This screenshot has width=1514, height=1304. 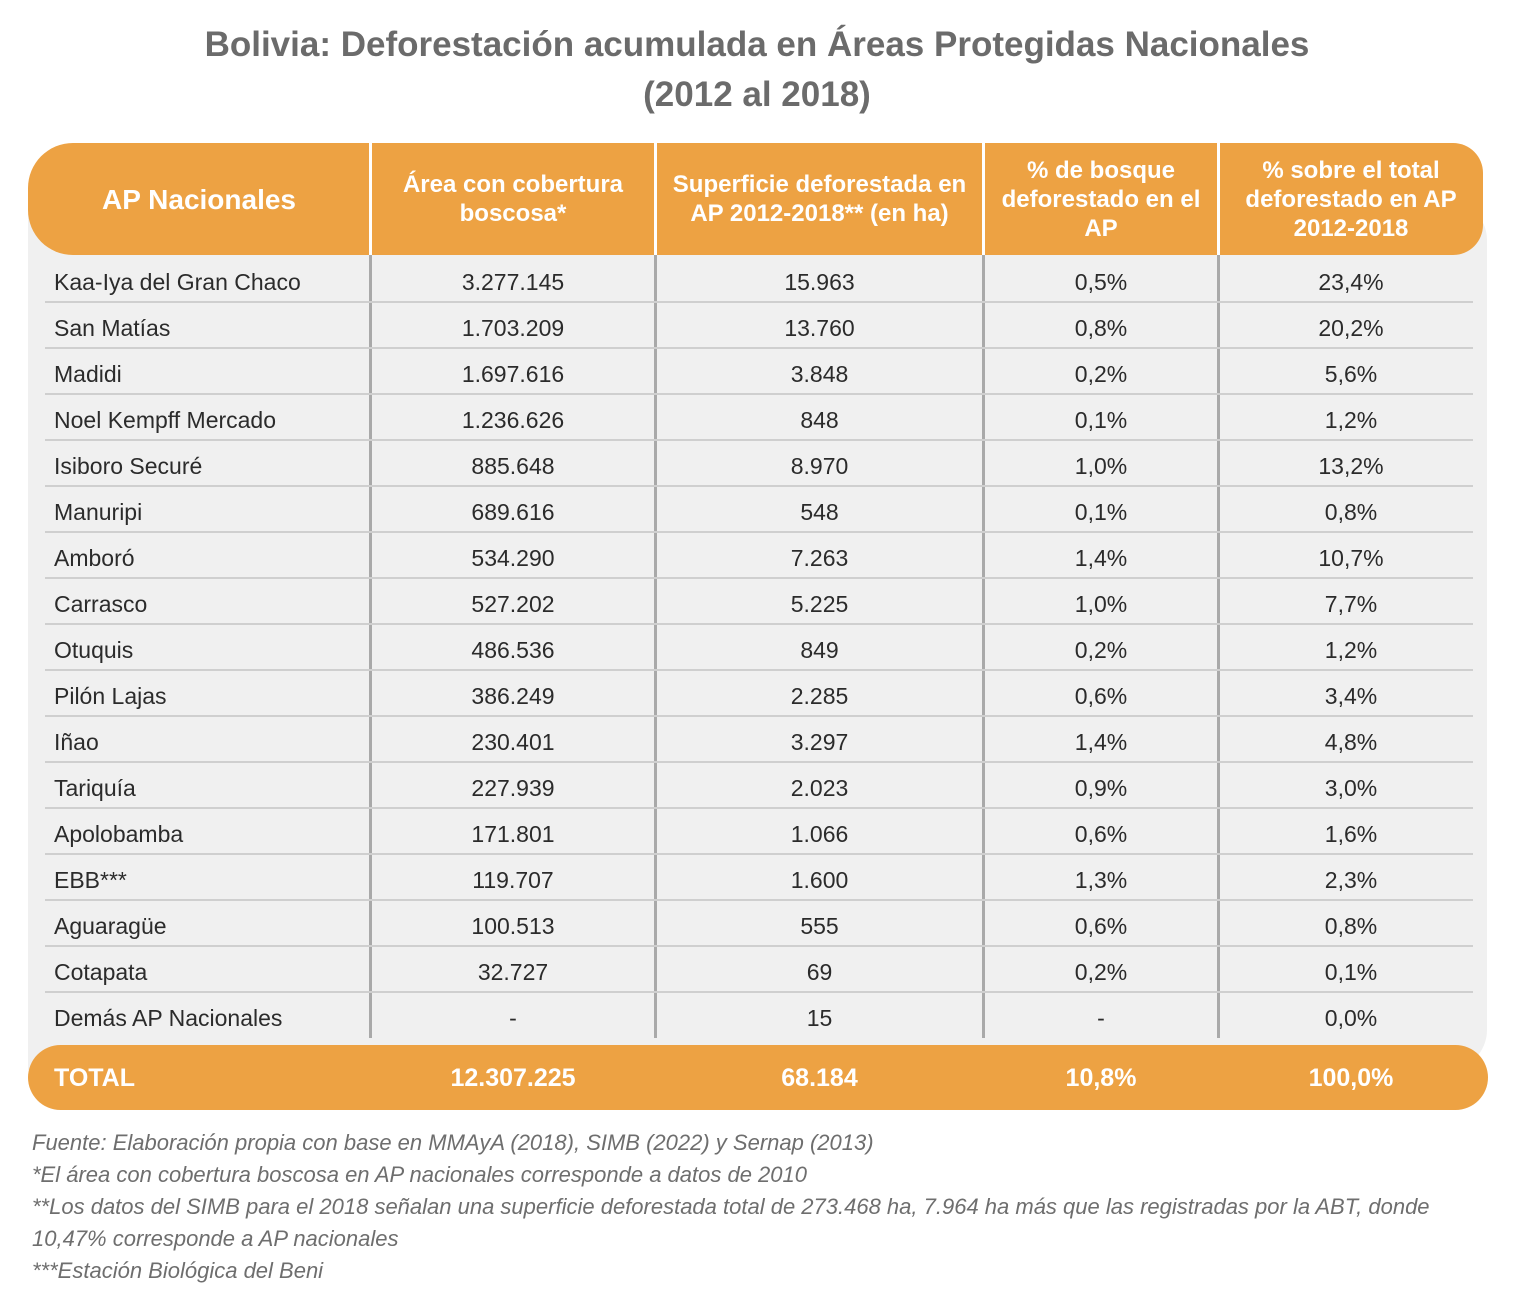 I want to click on table-row: Iñao 230.401 3.297 1,4% 4,8%, so click(x=759, y=740).